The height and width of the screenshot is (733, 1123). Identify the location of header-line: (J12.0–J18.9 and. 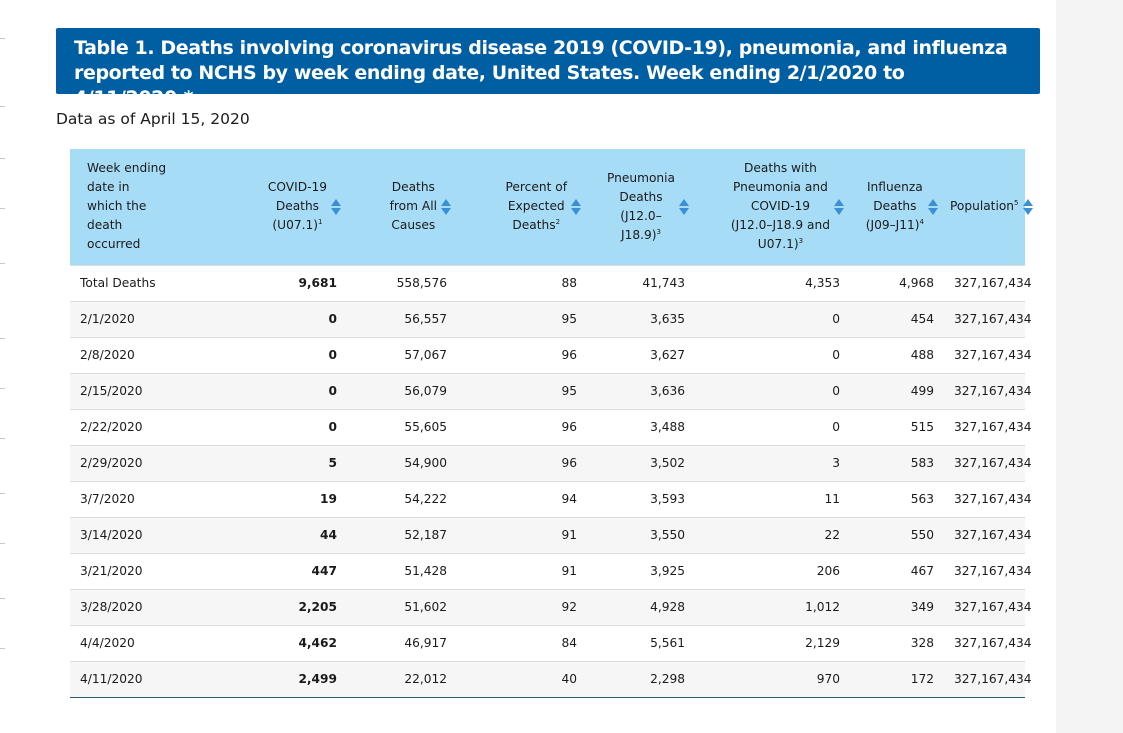
(780, 225).